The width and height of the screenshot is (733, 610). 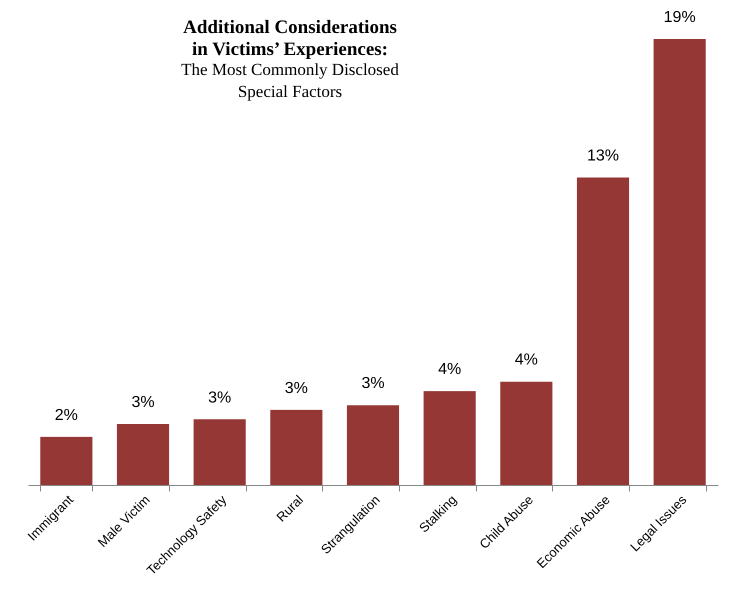 What do you see at coordinates (290, 69) in the screenshot?
I see `text: The Most Commonly Disclosed` at bounding box center [290, 69].